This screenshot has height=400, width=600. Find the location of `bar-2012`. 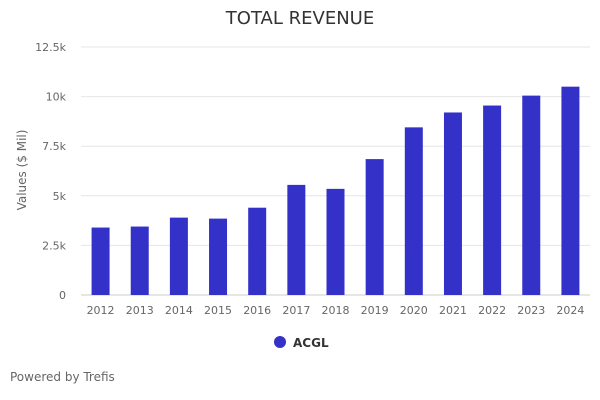

bar-2012 is located at coordinates (100, 261).